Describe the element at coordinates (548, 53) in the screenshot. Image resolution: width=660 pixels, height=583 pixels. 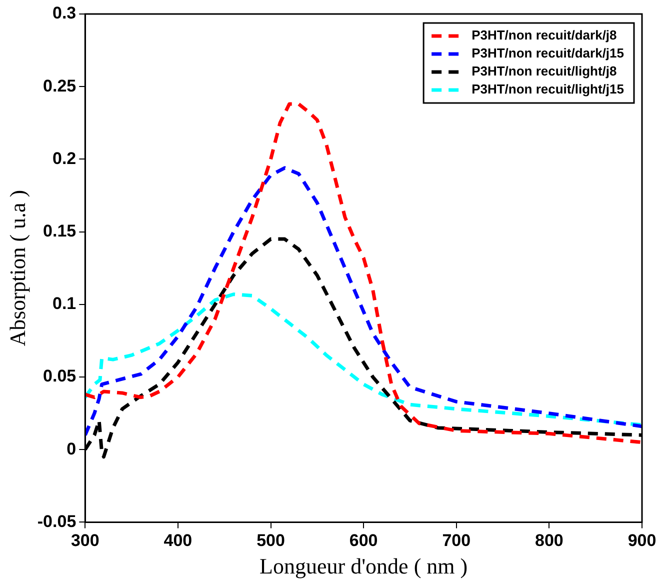
I see `legend-label: P3HT/non recuit/dark/j15` at that location.